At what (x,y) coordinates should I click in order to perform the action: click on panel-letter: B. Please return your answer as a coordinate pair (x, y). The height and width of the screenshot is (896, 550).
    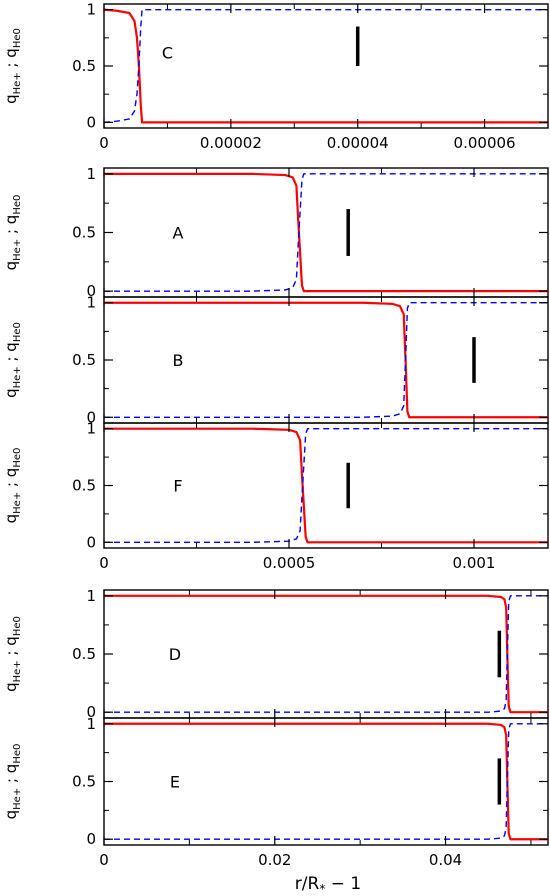
    Looking at the image, I should click on (178, 360).